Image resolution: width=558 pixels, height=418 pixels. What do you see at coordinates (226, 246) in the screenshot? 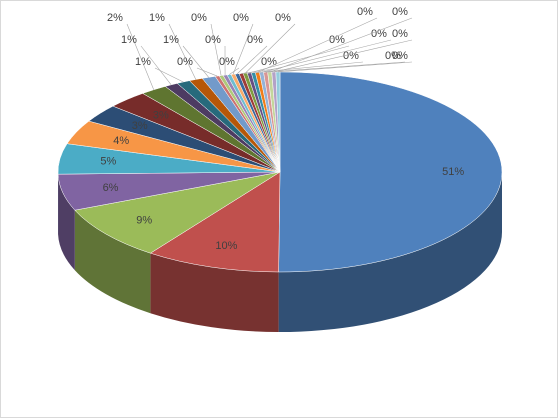
I see `data-label: 10%` at bounding box center [226, 246].